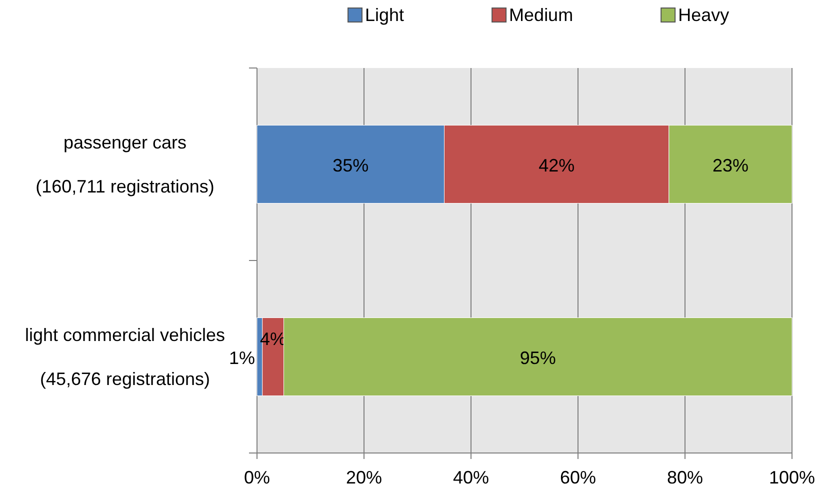  What do you see at coordinates (384, 15) in the screenshot?
I see `legend-label: Light` at bounding box center [384, 15].